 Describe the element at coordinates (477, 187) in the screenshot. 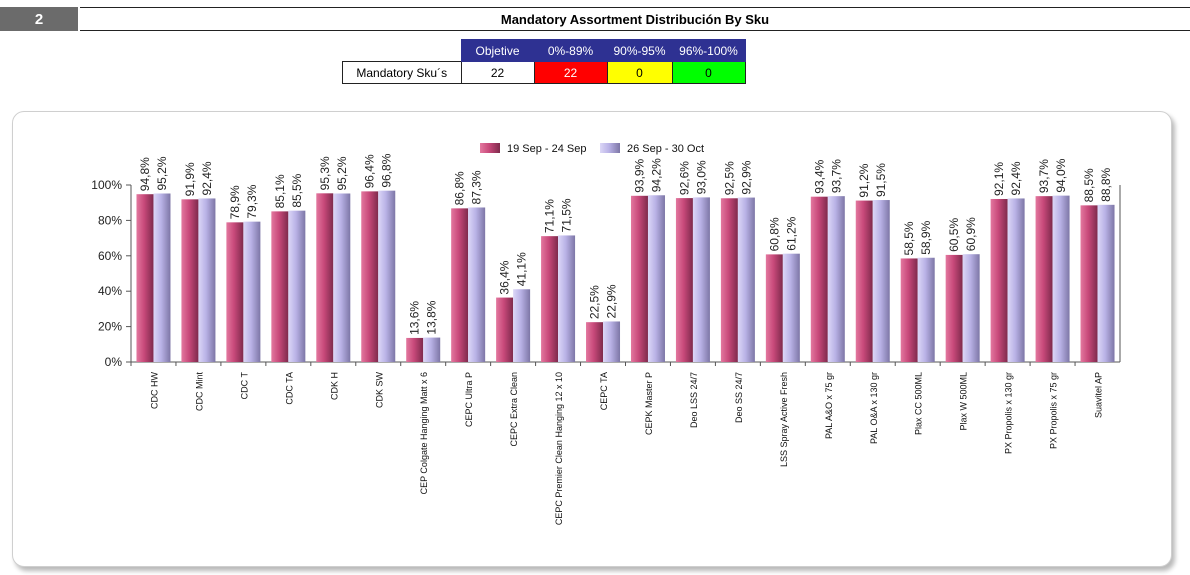

I see `data-label: 87,3%` at that location.